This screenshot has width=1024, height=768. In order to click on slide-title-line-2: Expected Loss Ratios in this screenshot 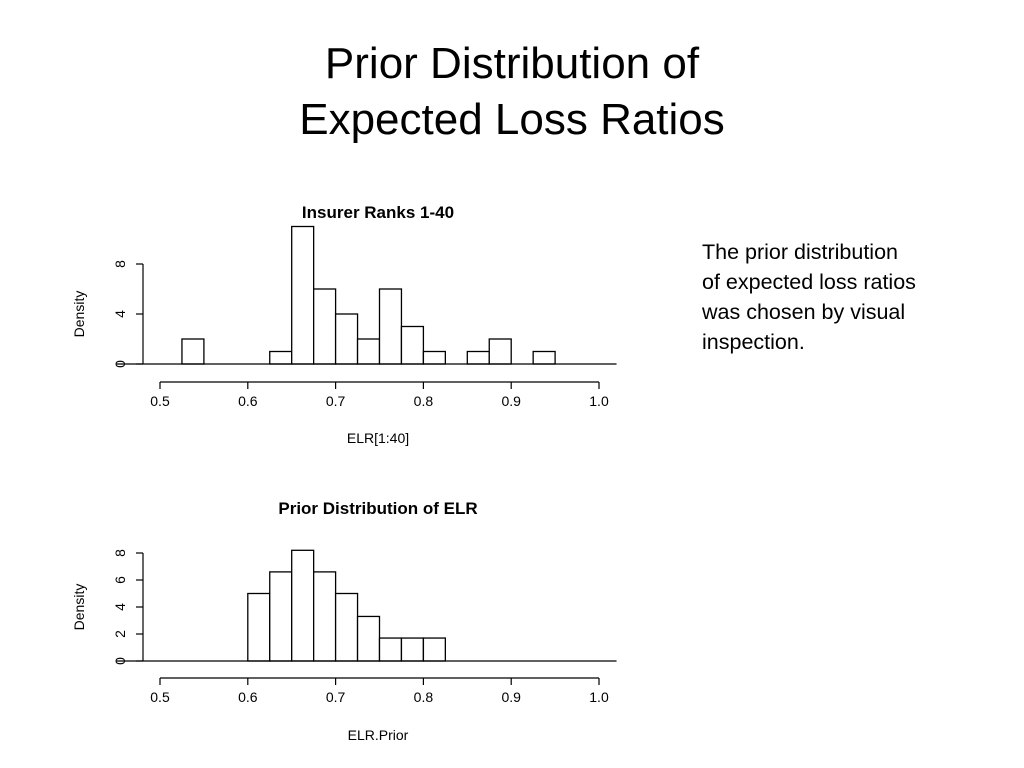, I will do `click(512, 119)`.